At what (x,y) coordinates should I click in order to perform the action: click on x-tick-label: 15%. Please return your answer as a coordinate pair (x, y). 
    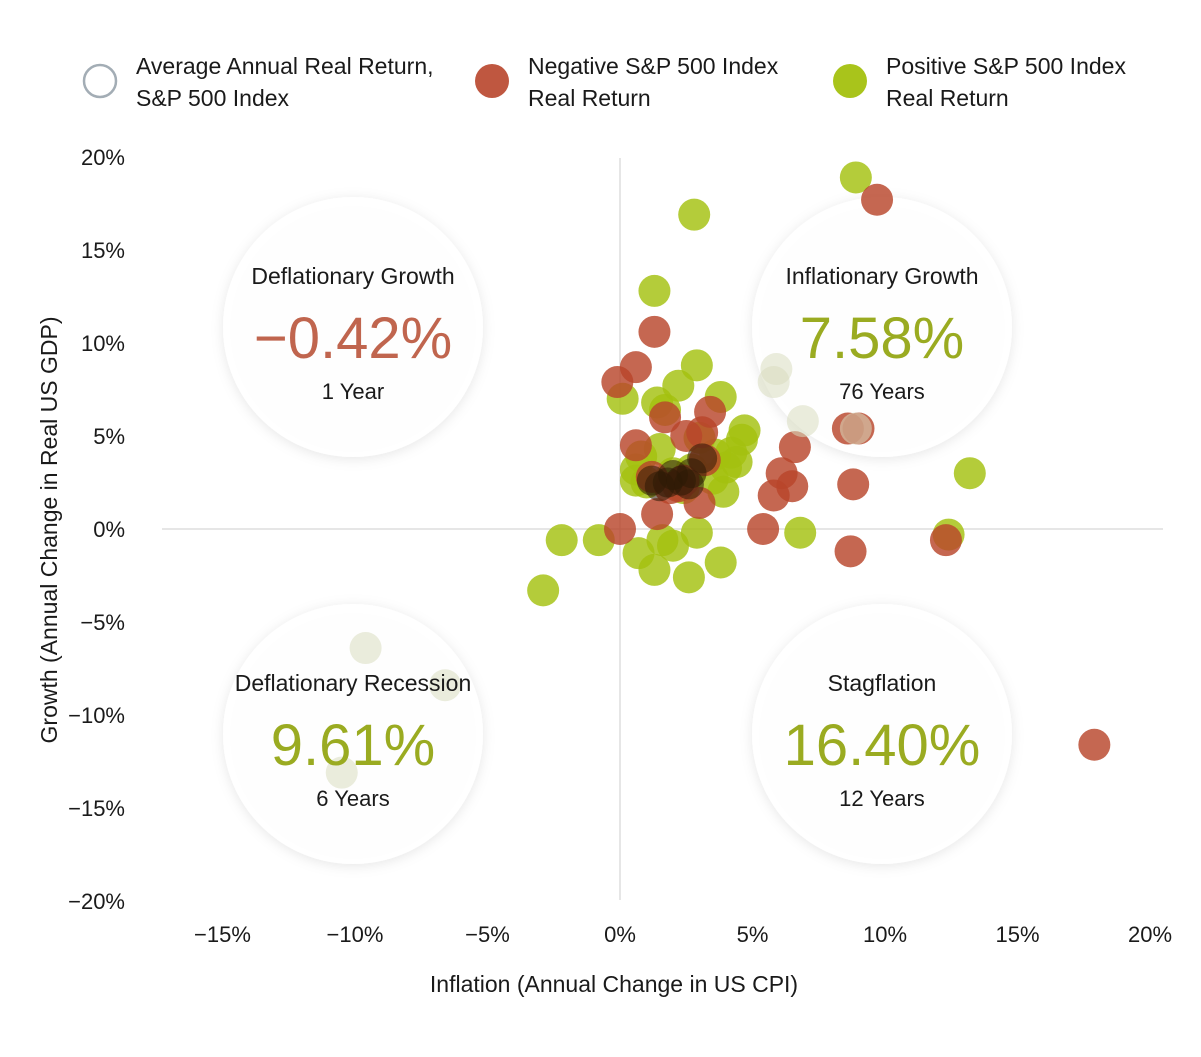
    Looking at the image, I should click on (1017, 934).